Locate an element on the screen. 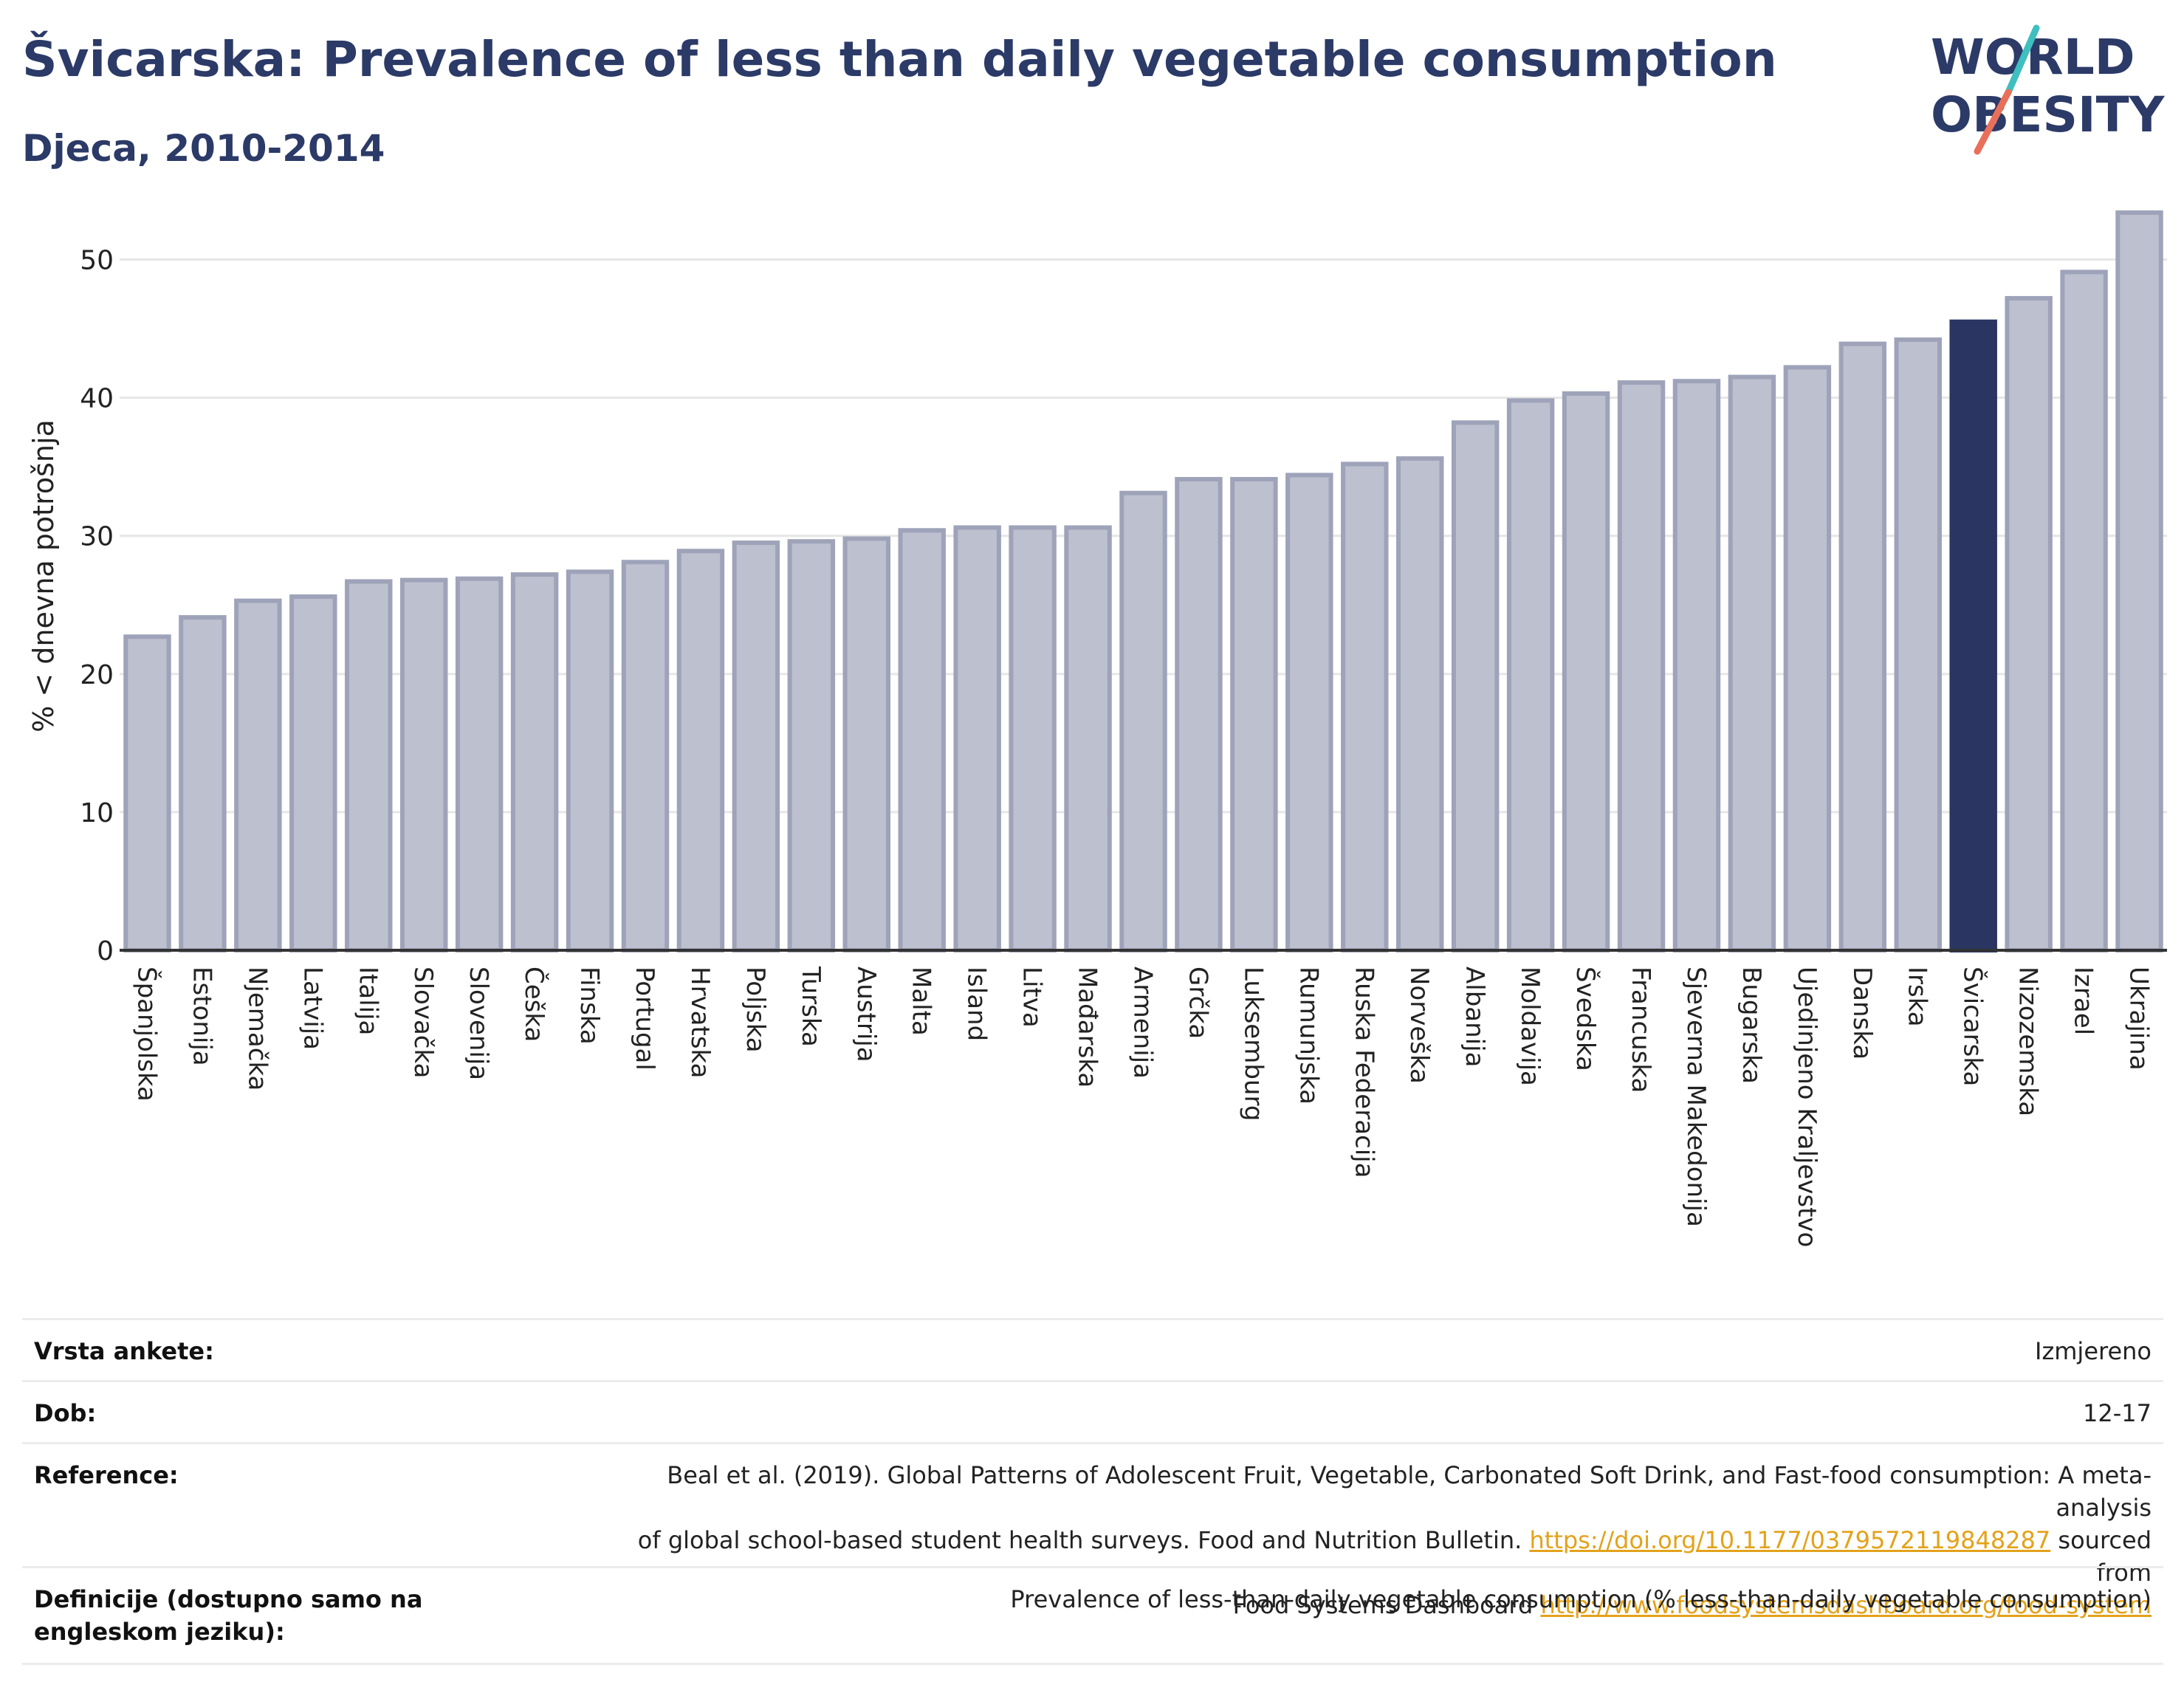 Image resolution: width=2184 pixels, height=1696 pixels. bar-estonija is located at coordinates (203, 783).